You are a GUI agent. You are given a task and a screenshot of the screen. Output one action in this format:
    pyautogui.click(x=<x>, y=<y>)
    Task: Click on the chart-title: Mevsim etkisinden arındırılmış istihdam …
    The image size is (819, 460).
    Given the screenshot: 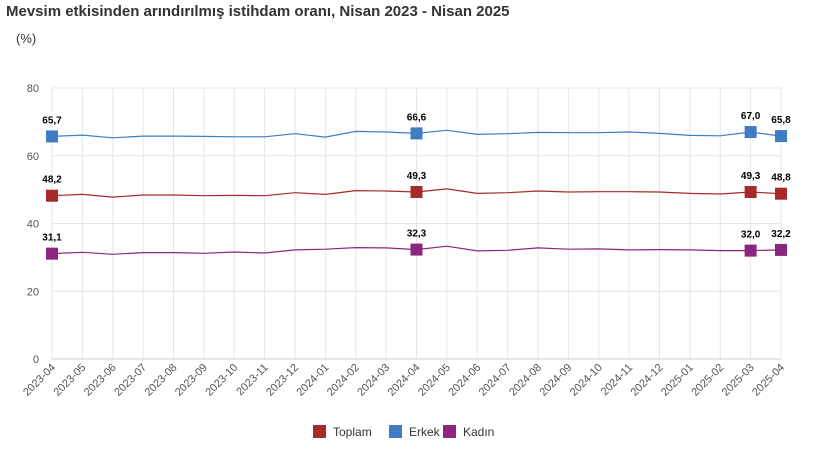 What is the action you would take?
    pyautogui.click(x=258, y=11)
    